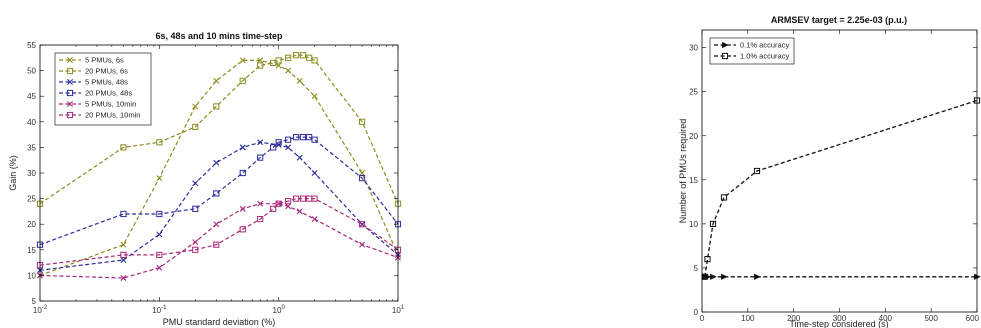 Image resolution: width=981 pixels, height=328 pixels. I want to click on legend-label: 5 PMUs, 6s, so click(104, 60).